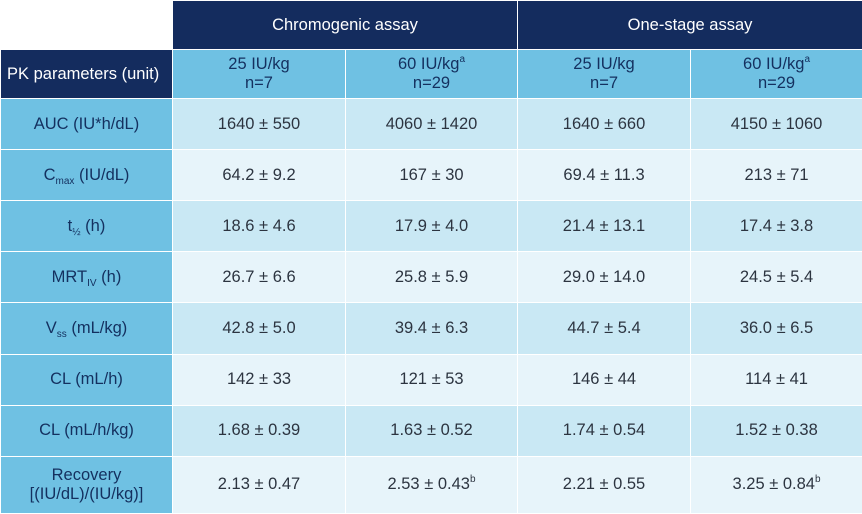 The width and height of the screenshot is (862, 514). I want to click on value-cell: 2.13 ± 0.47, so click(259, 484).